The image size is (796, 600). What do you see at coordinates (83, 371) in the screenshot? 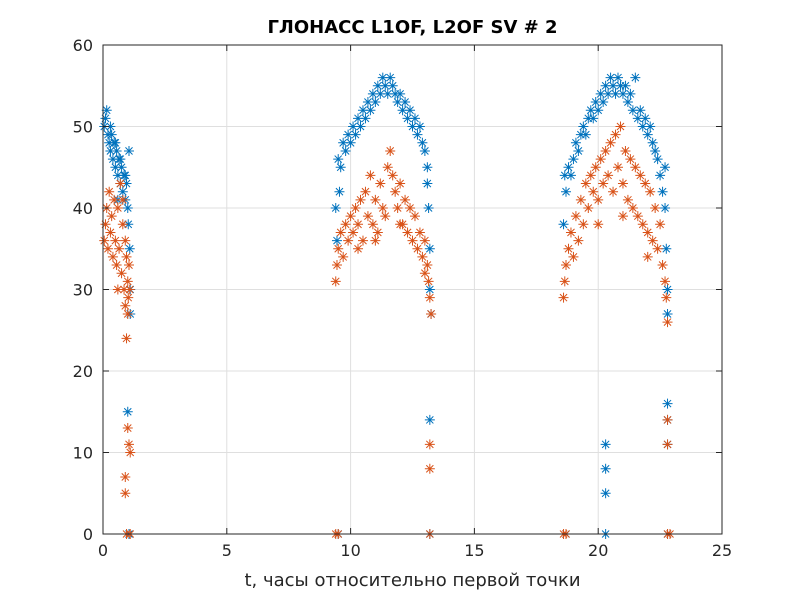
I see `y-tick-label: 20` at bounding box center [83, 371].